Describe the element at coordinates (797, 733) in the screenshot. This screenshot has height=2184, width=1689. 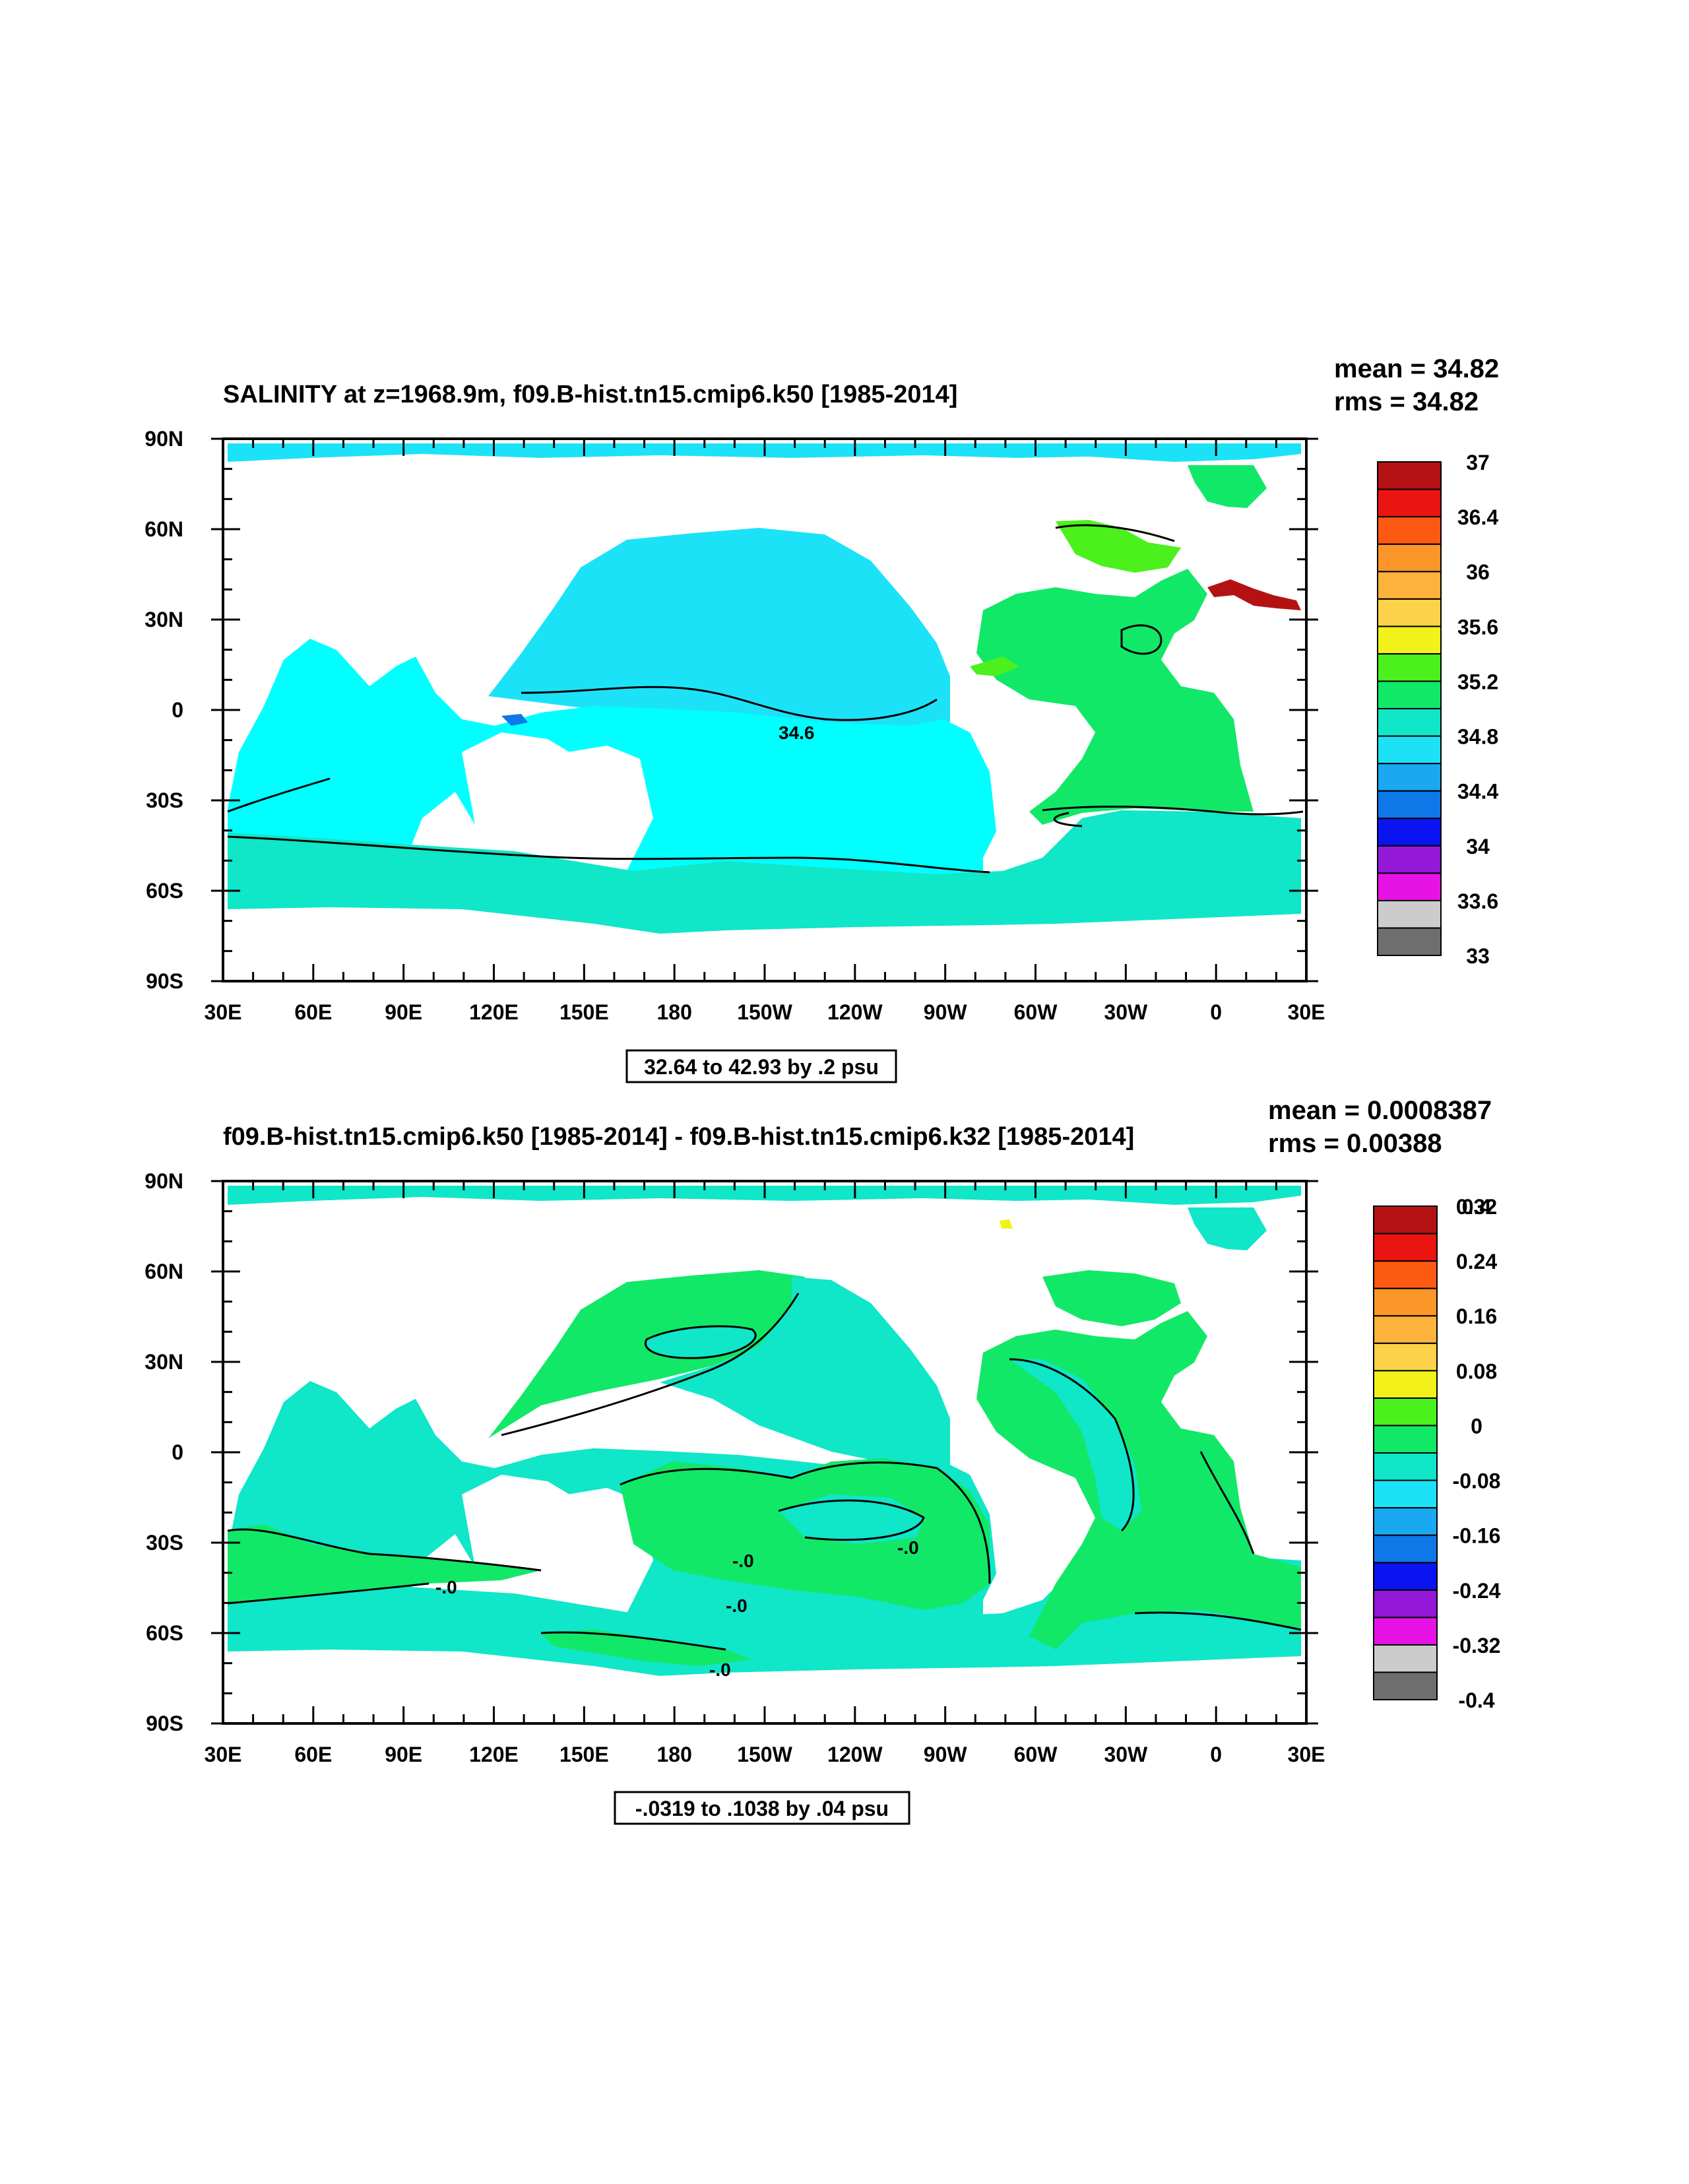
I see `contour-label: 34.6` at that location.